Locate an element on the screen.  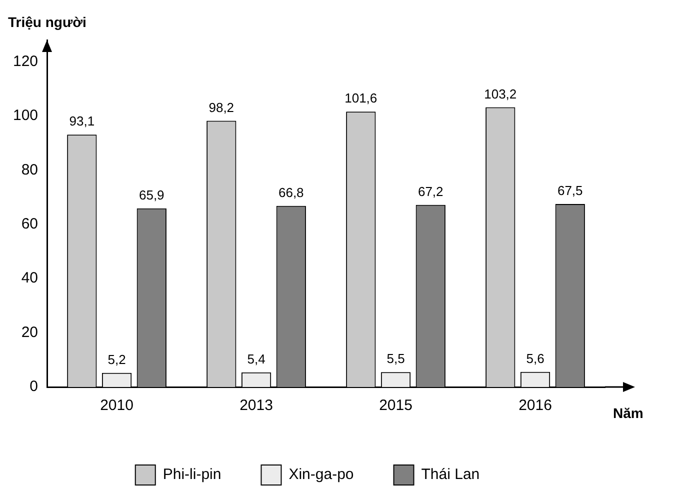
y-tick-label: 120 is located at coordinates (25, 61).